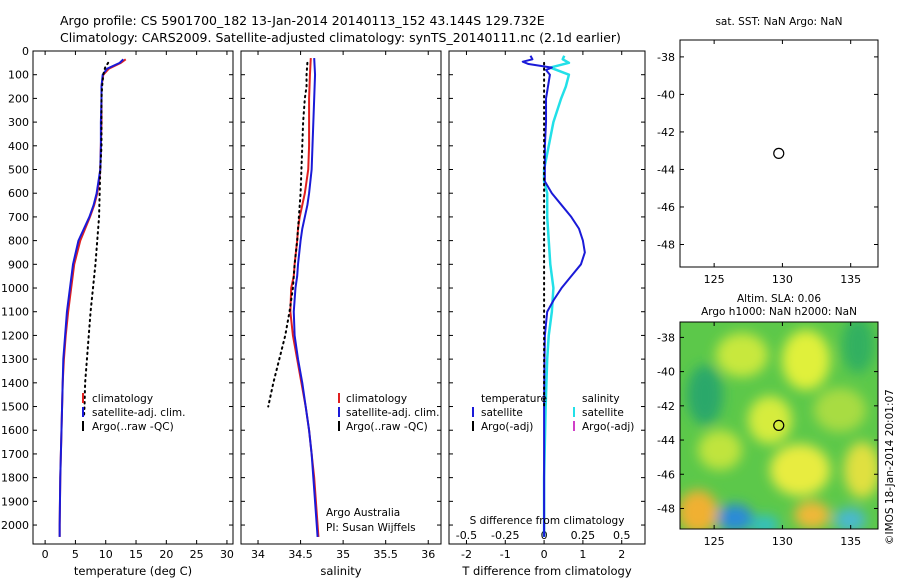  I want to click on depth-tick-label: 2000, so click(15, 525).